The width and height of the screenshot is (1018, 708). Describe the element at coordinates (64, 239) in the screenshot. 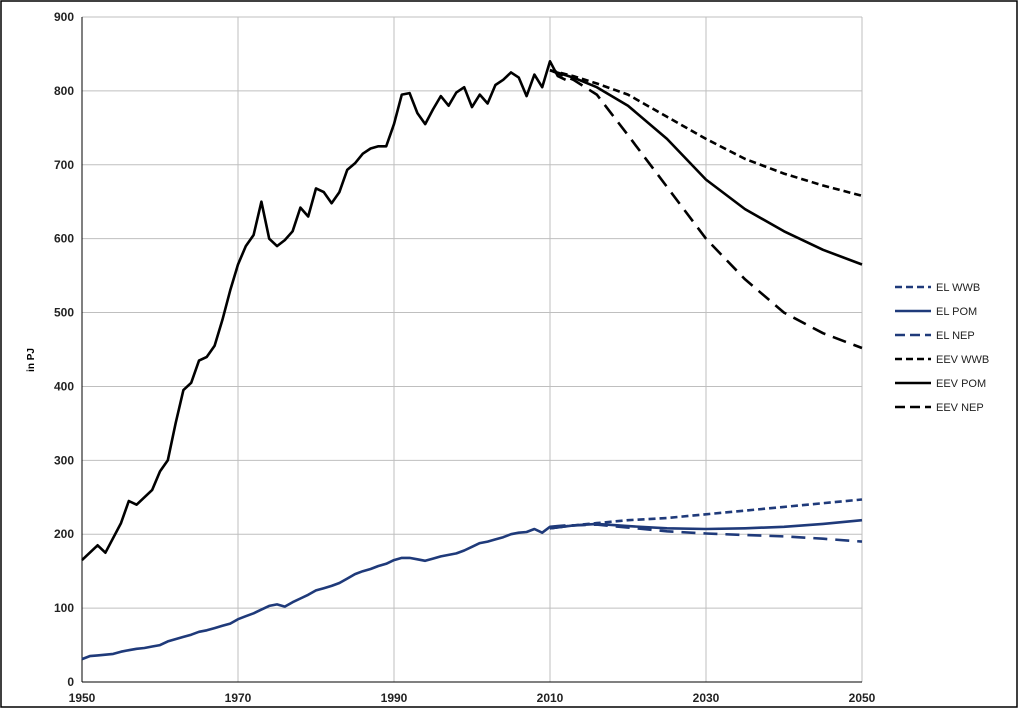

I see `y-tick-label-600: 600` at that location.